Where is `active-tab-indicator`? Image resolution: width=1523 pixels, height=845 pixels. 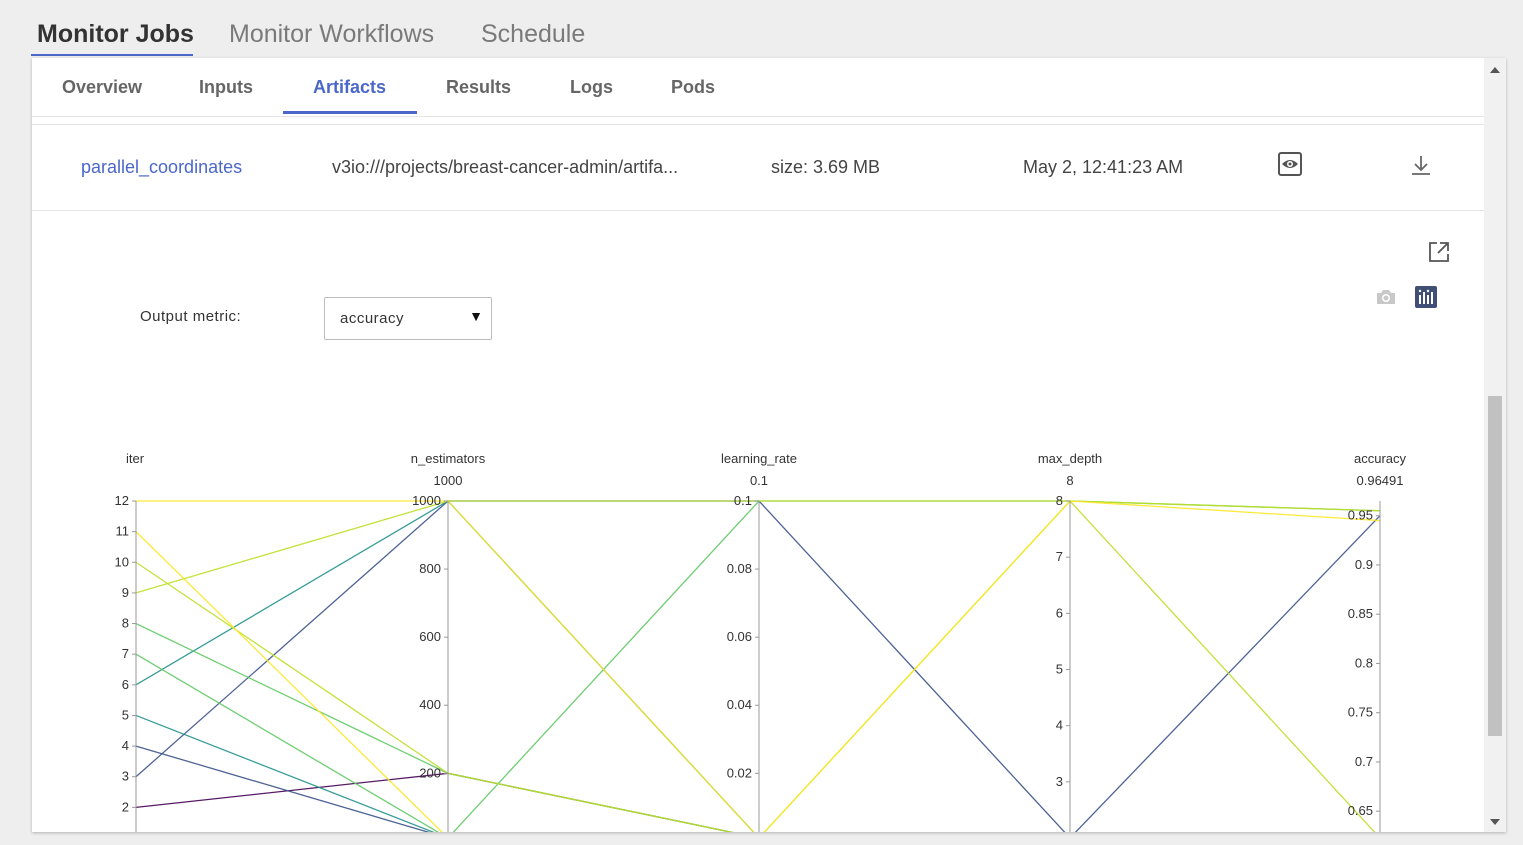
active-tab-indicator is located at coordinates (112, 55).